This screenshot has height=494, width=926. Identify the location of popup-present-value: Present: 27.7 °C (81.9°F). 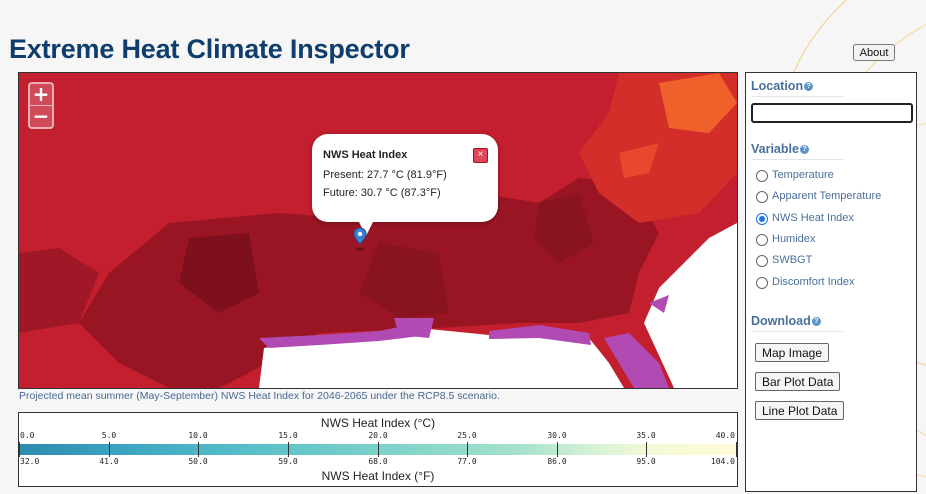
(385, 175).